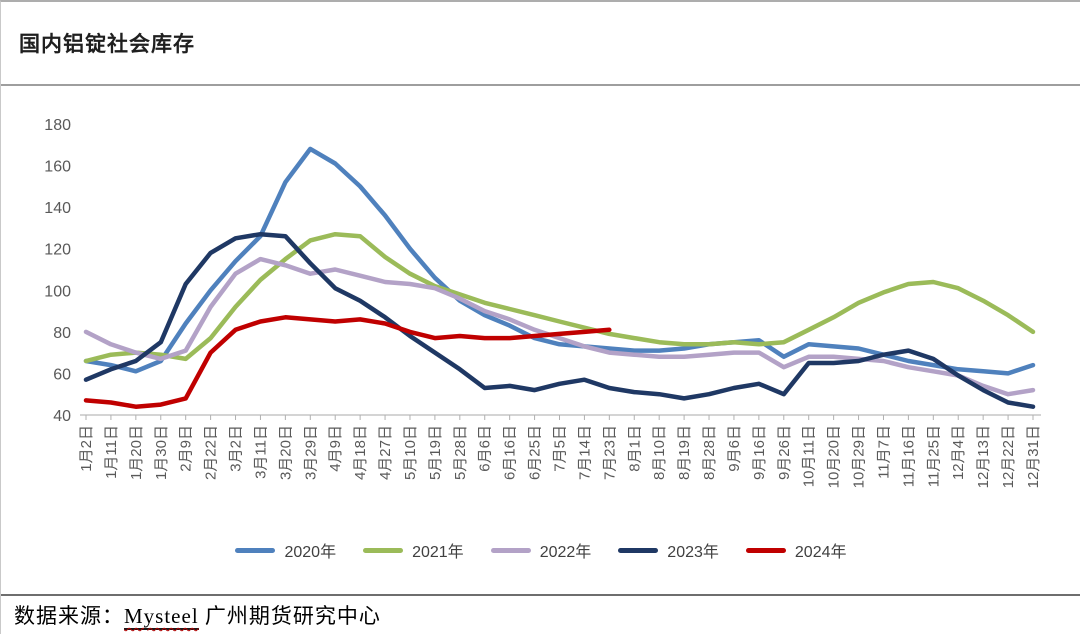 Image resolution: width=1080 pixels, height=634 pixels. What do you see at coordinates (57, 250) in the screenshot?
I see `y-axis-tick-label: 120` at bounding box center [57, 250].